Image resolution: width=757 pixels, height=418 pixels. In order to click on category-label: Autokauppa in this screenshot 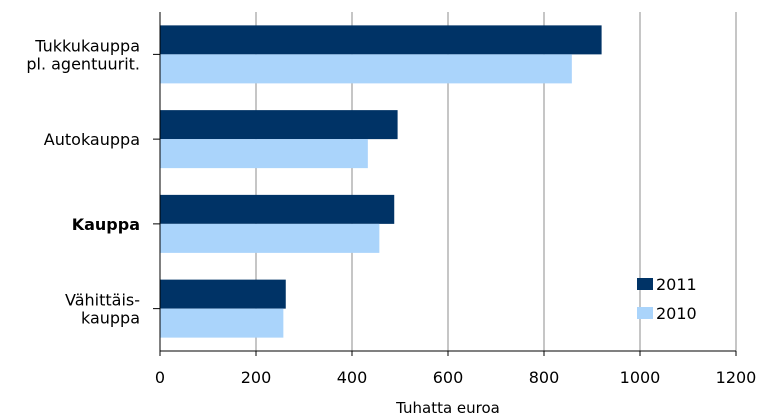, I will do `click(92, 139)`.